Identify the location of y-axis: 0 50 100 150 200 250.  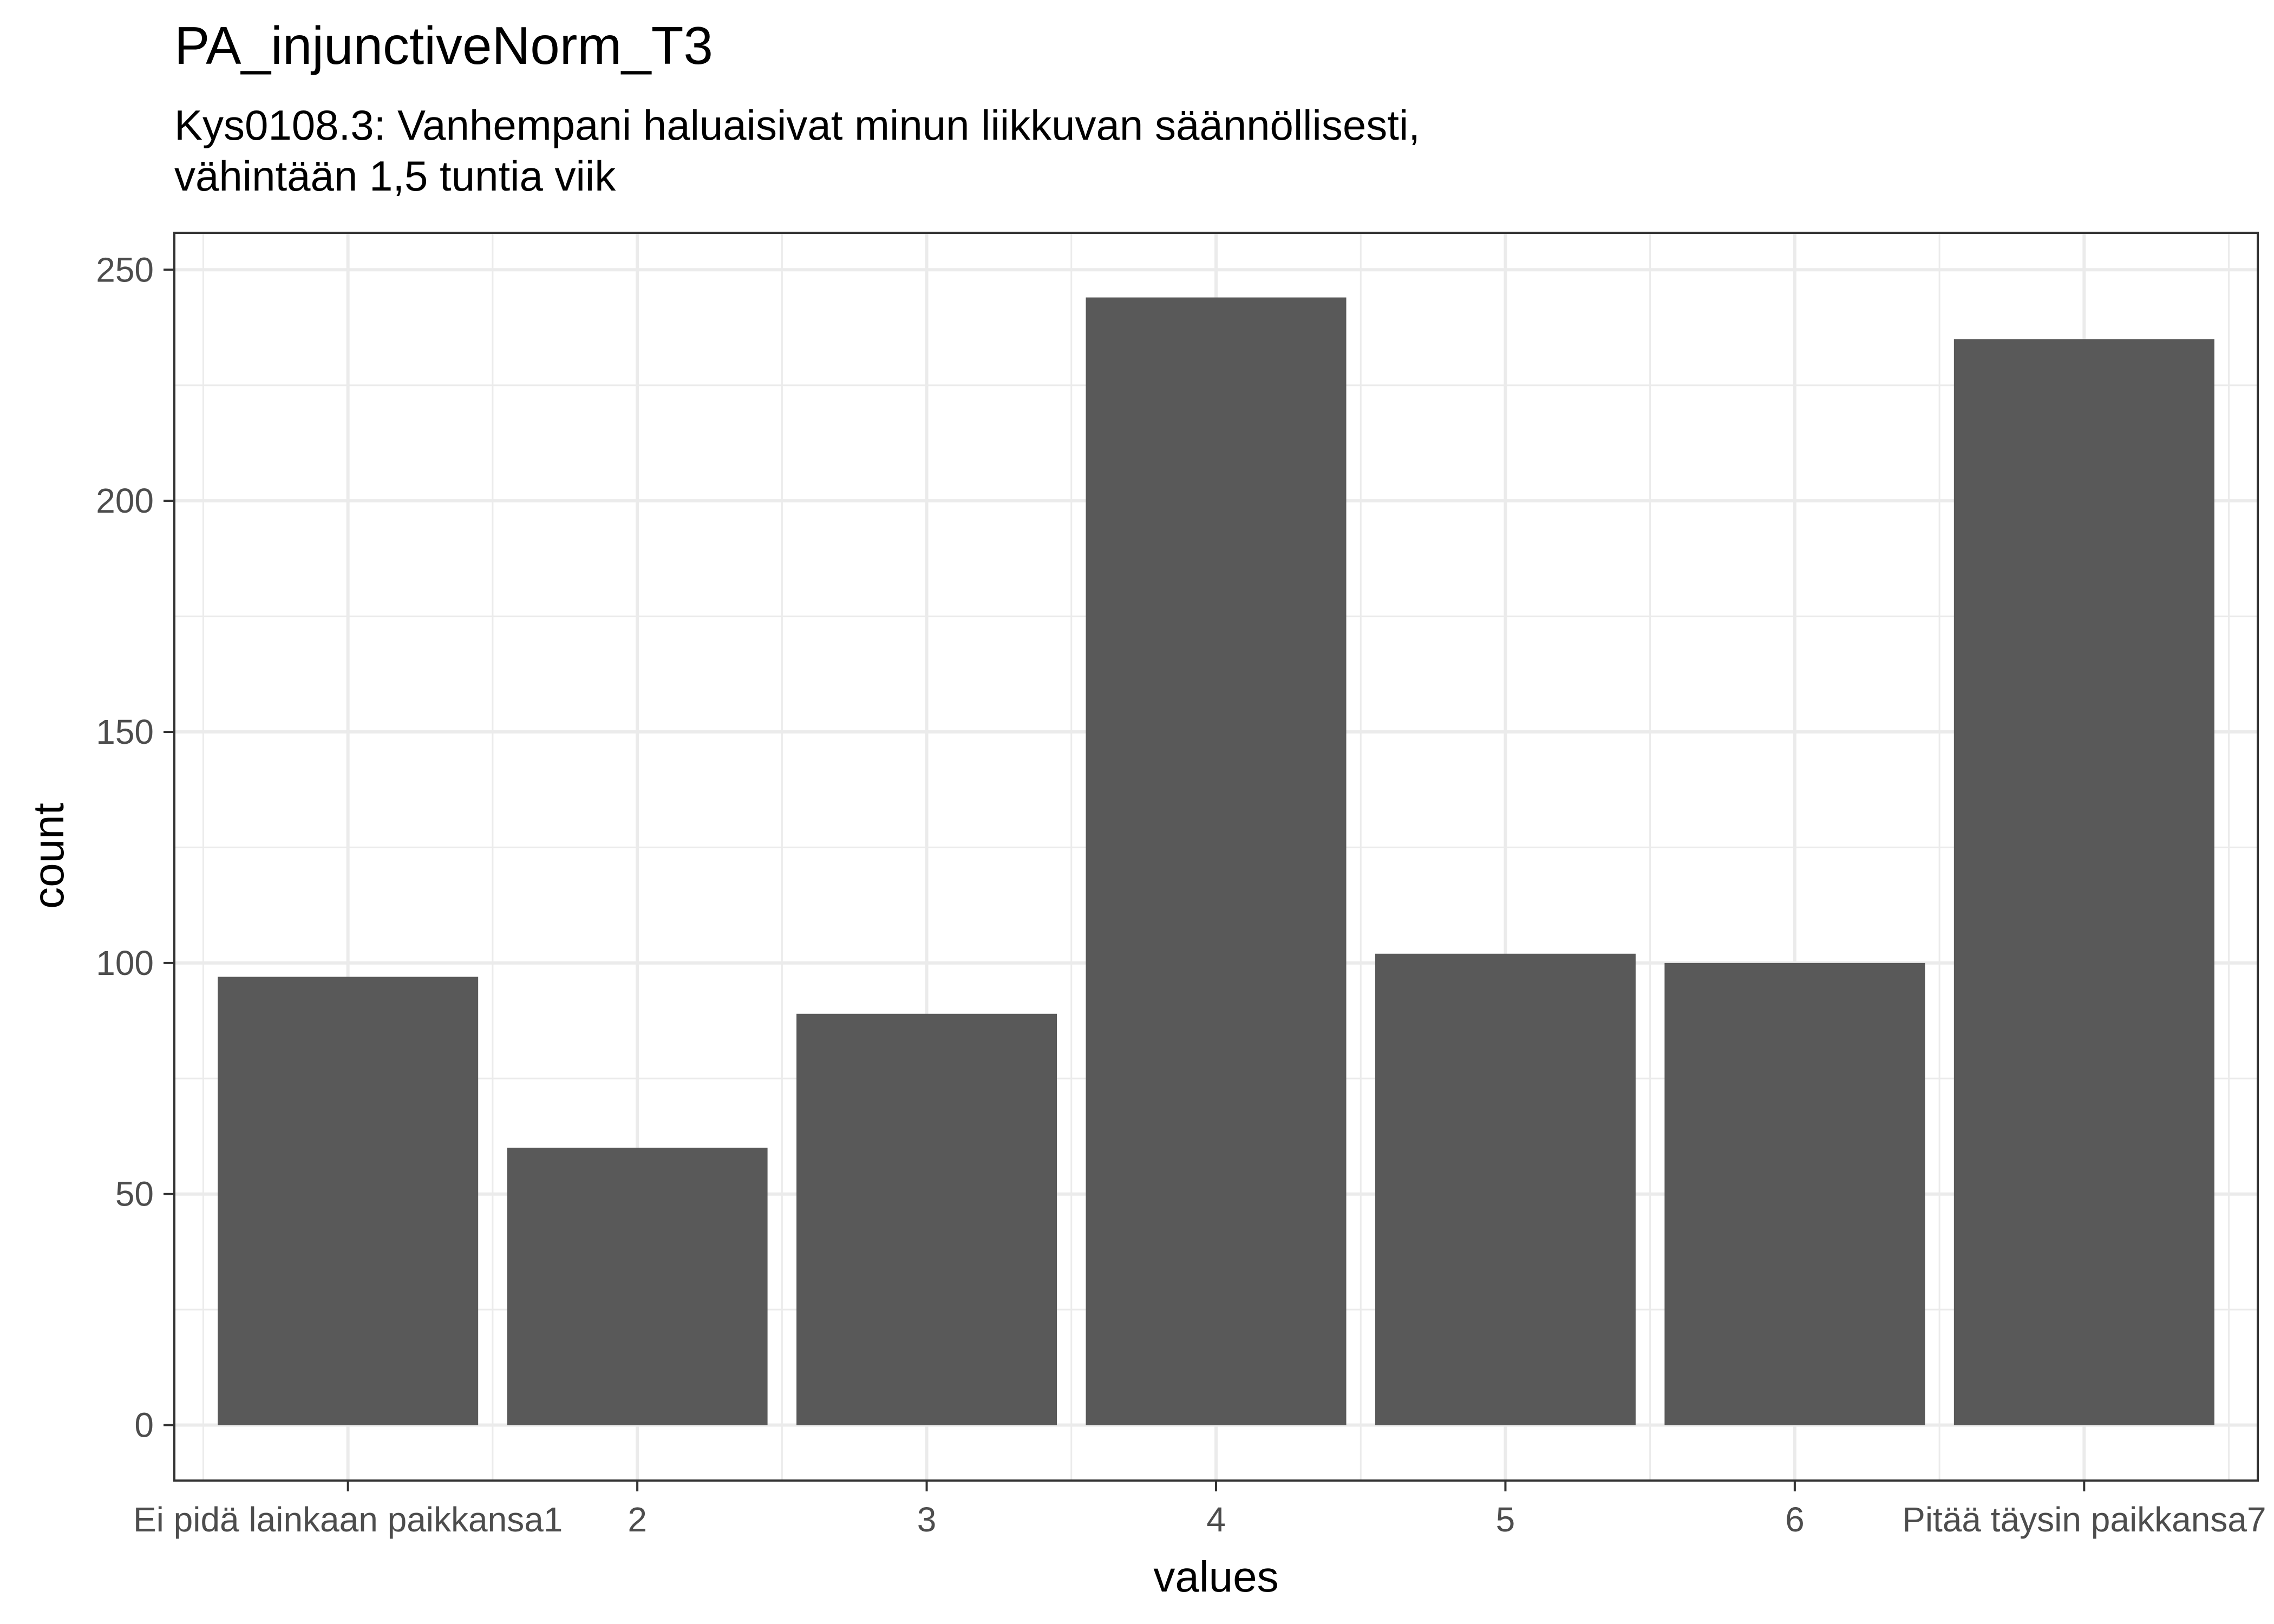
(135, 848).